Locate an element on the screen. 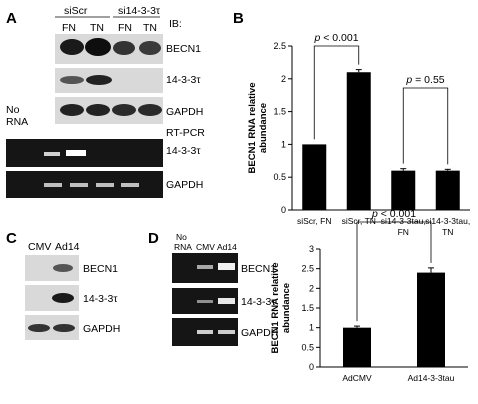 Image resolution: width=478 pixels, height=404 pixels. lane-label-no-rna-d-1: No is located at coordinates (181, 237).